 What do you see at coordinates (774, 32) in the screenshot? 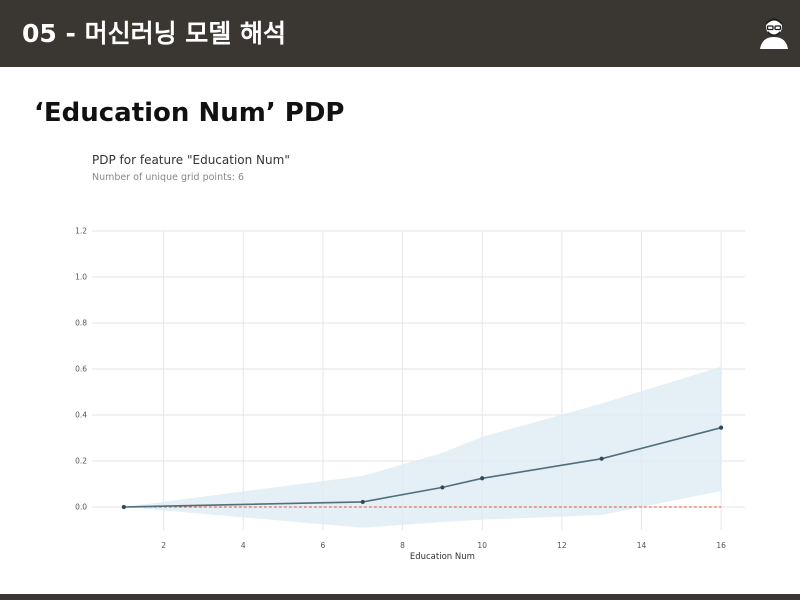
I see `person-avatar-icon` at bounding box center [774, 32].